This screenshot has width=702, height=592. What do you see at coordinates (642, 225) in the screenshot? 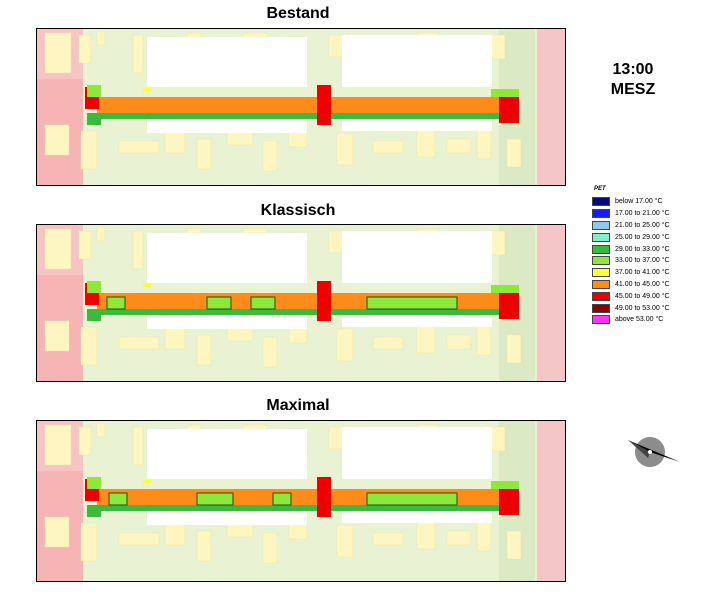
I see `legend-label: 21.00 to 25.00 °C` at bounding box center [642, 225].